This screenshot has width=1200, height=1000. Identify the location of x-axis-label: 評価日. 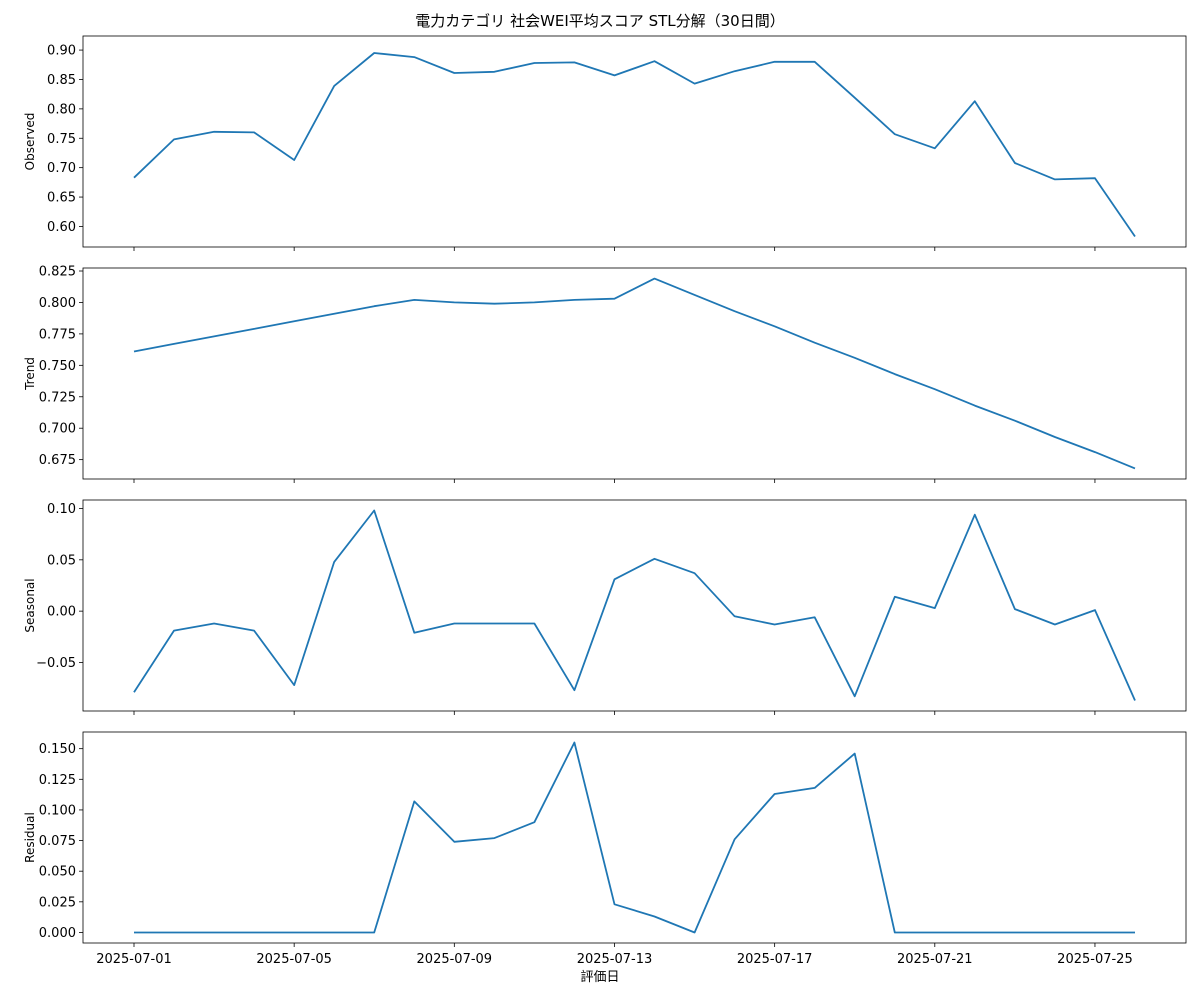
(600, 977).